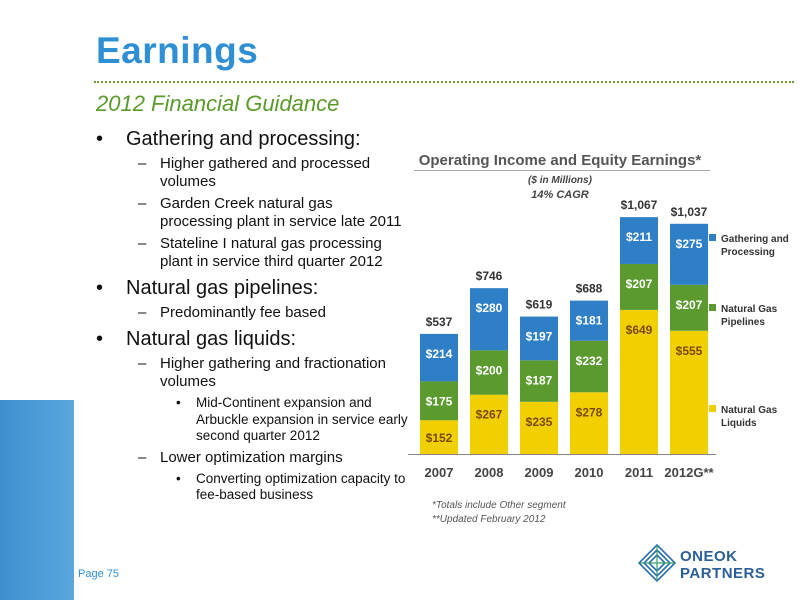  Describe the element at coordinates (709, 556) in the screenshot. I see `logo-text-oneok: ONEOK` at that location.